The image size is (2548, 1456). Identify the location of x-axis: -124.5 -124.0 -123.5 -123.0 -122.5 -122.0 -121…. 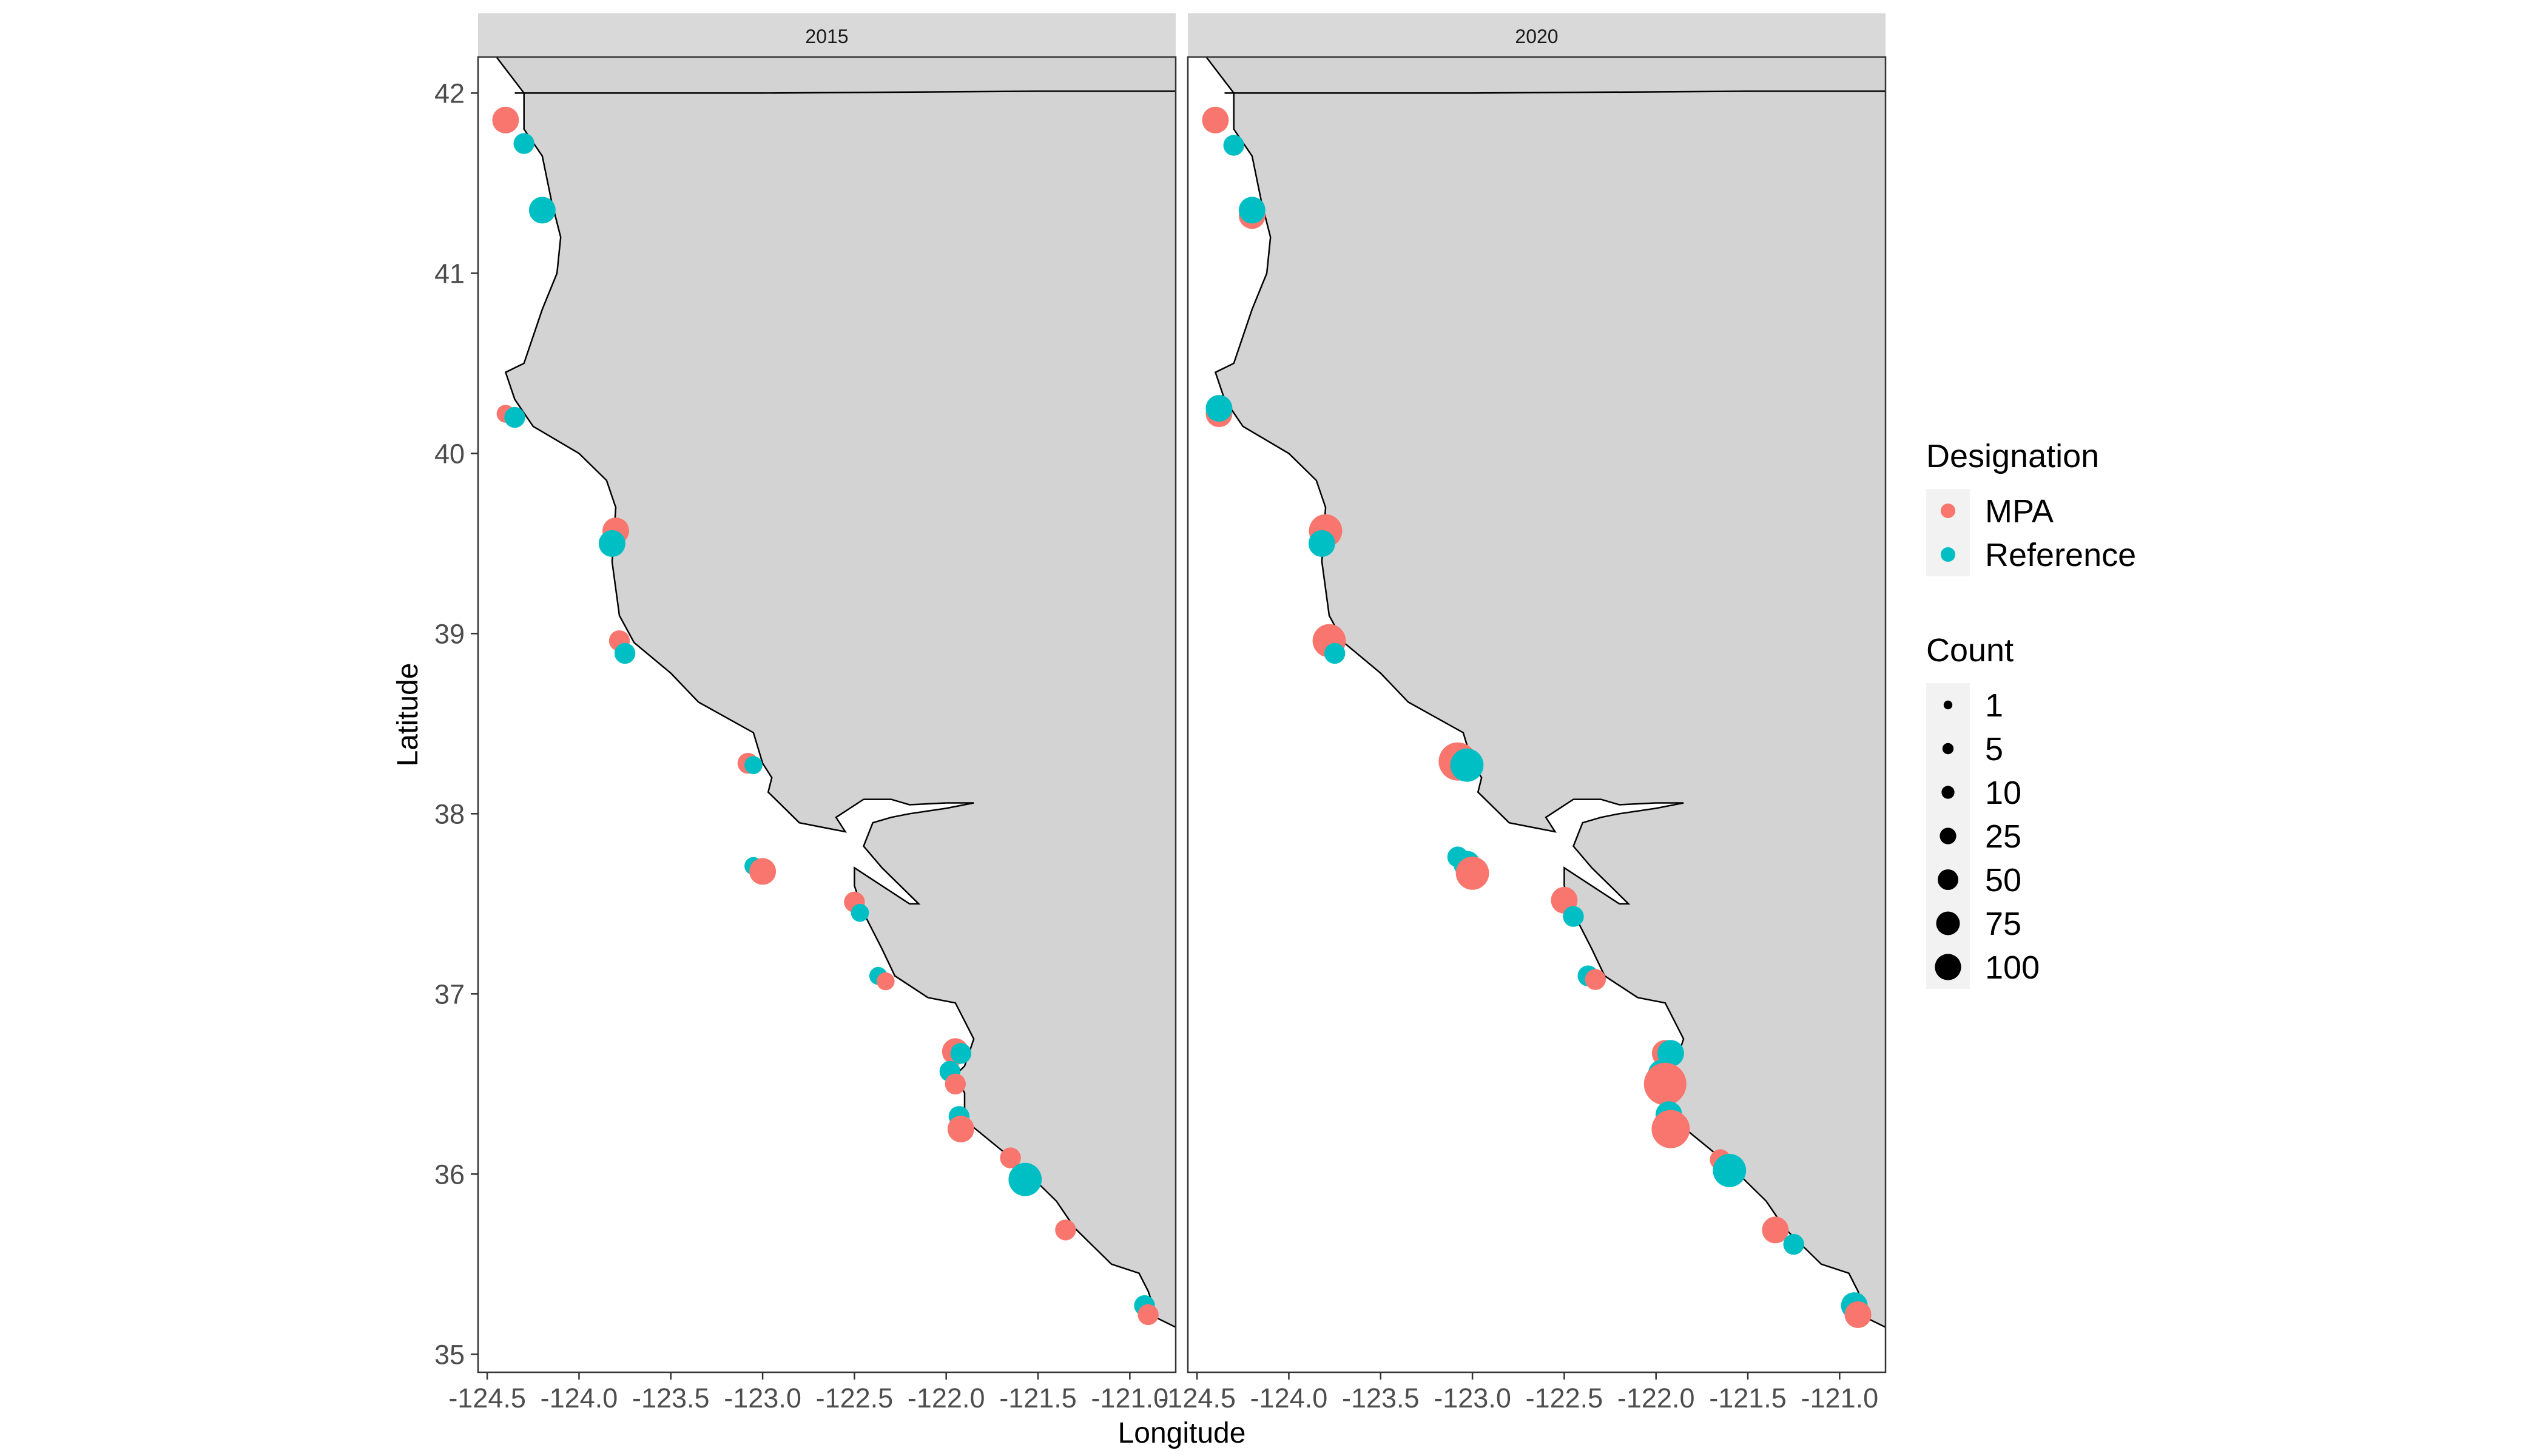
(1163, 1393).